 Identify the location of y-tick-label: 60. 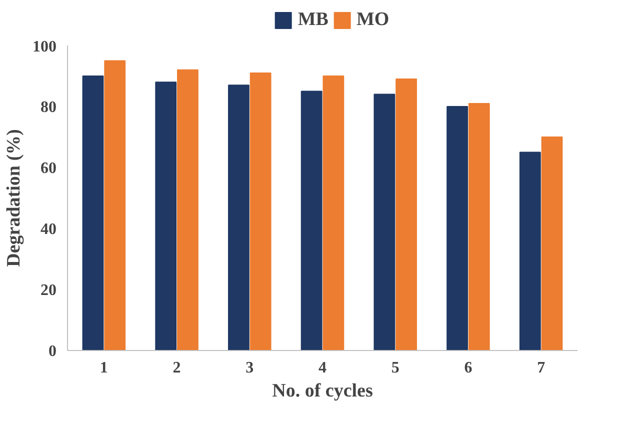
(48, 168).